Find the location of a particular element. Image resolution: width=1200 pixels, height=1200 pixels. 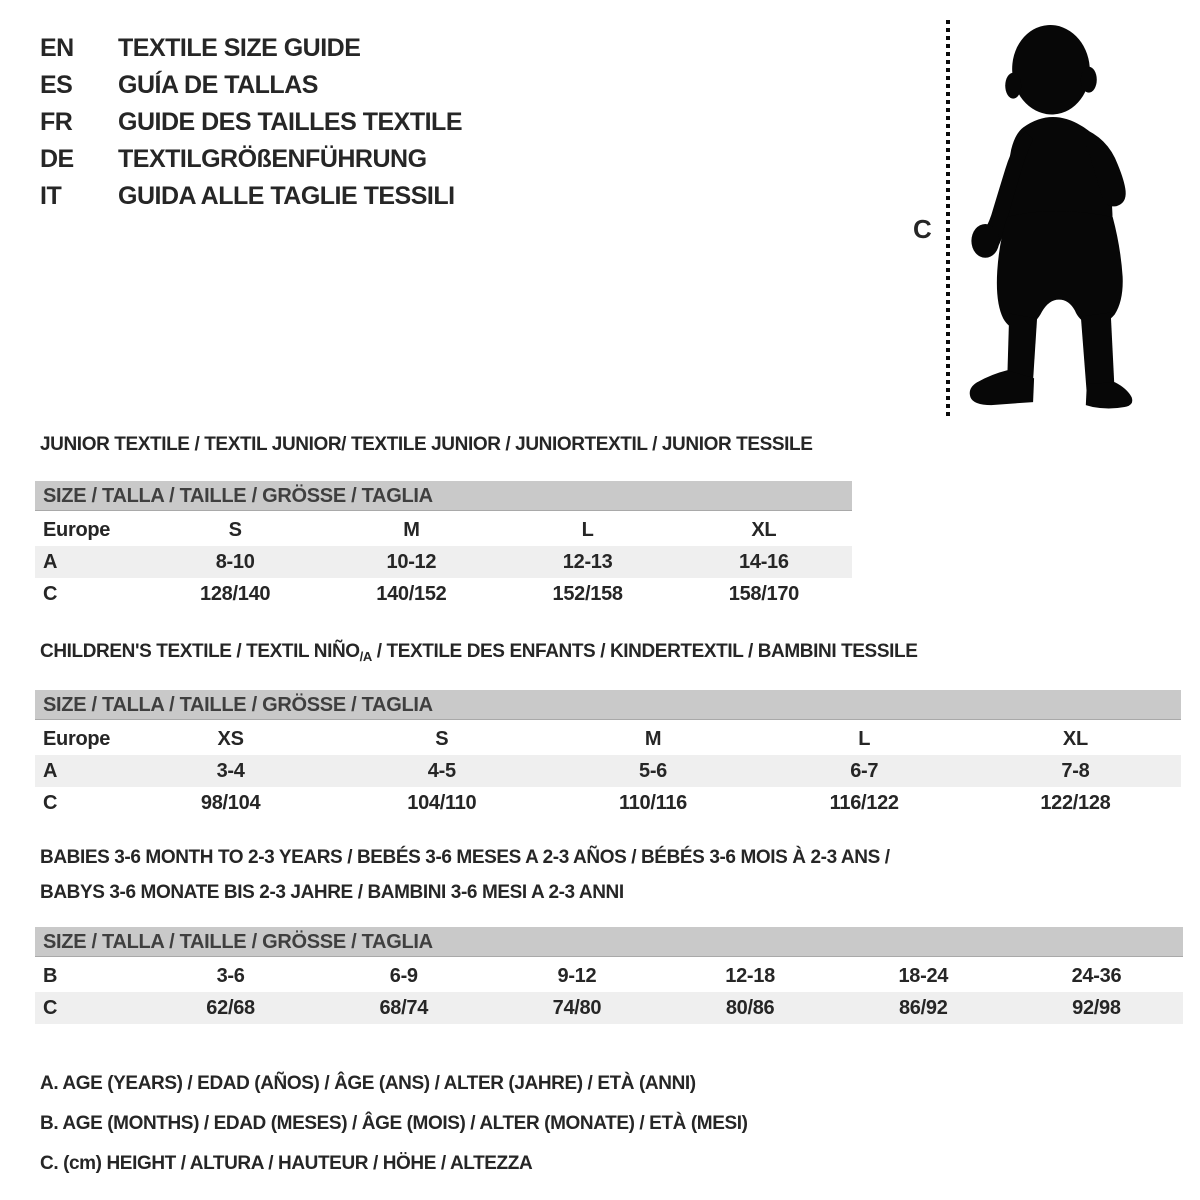

size-cell: XS is located at coordinates (230, 738).